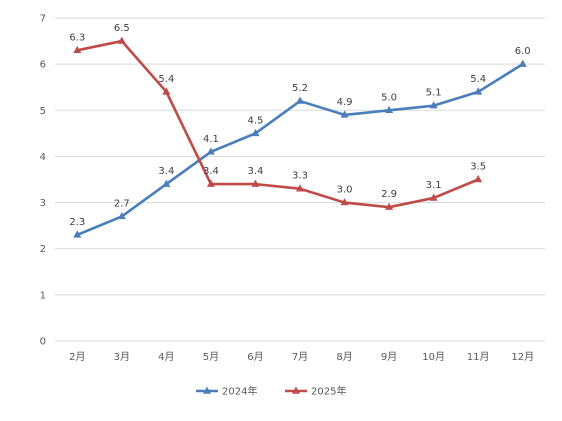 Image resolution: width=562 pixels, height=421 pixels. I want to click on legend-item-0: 2024年, so click(226, 391).